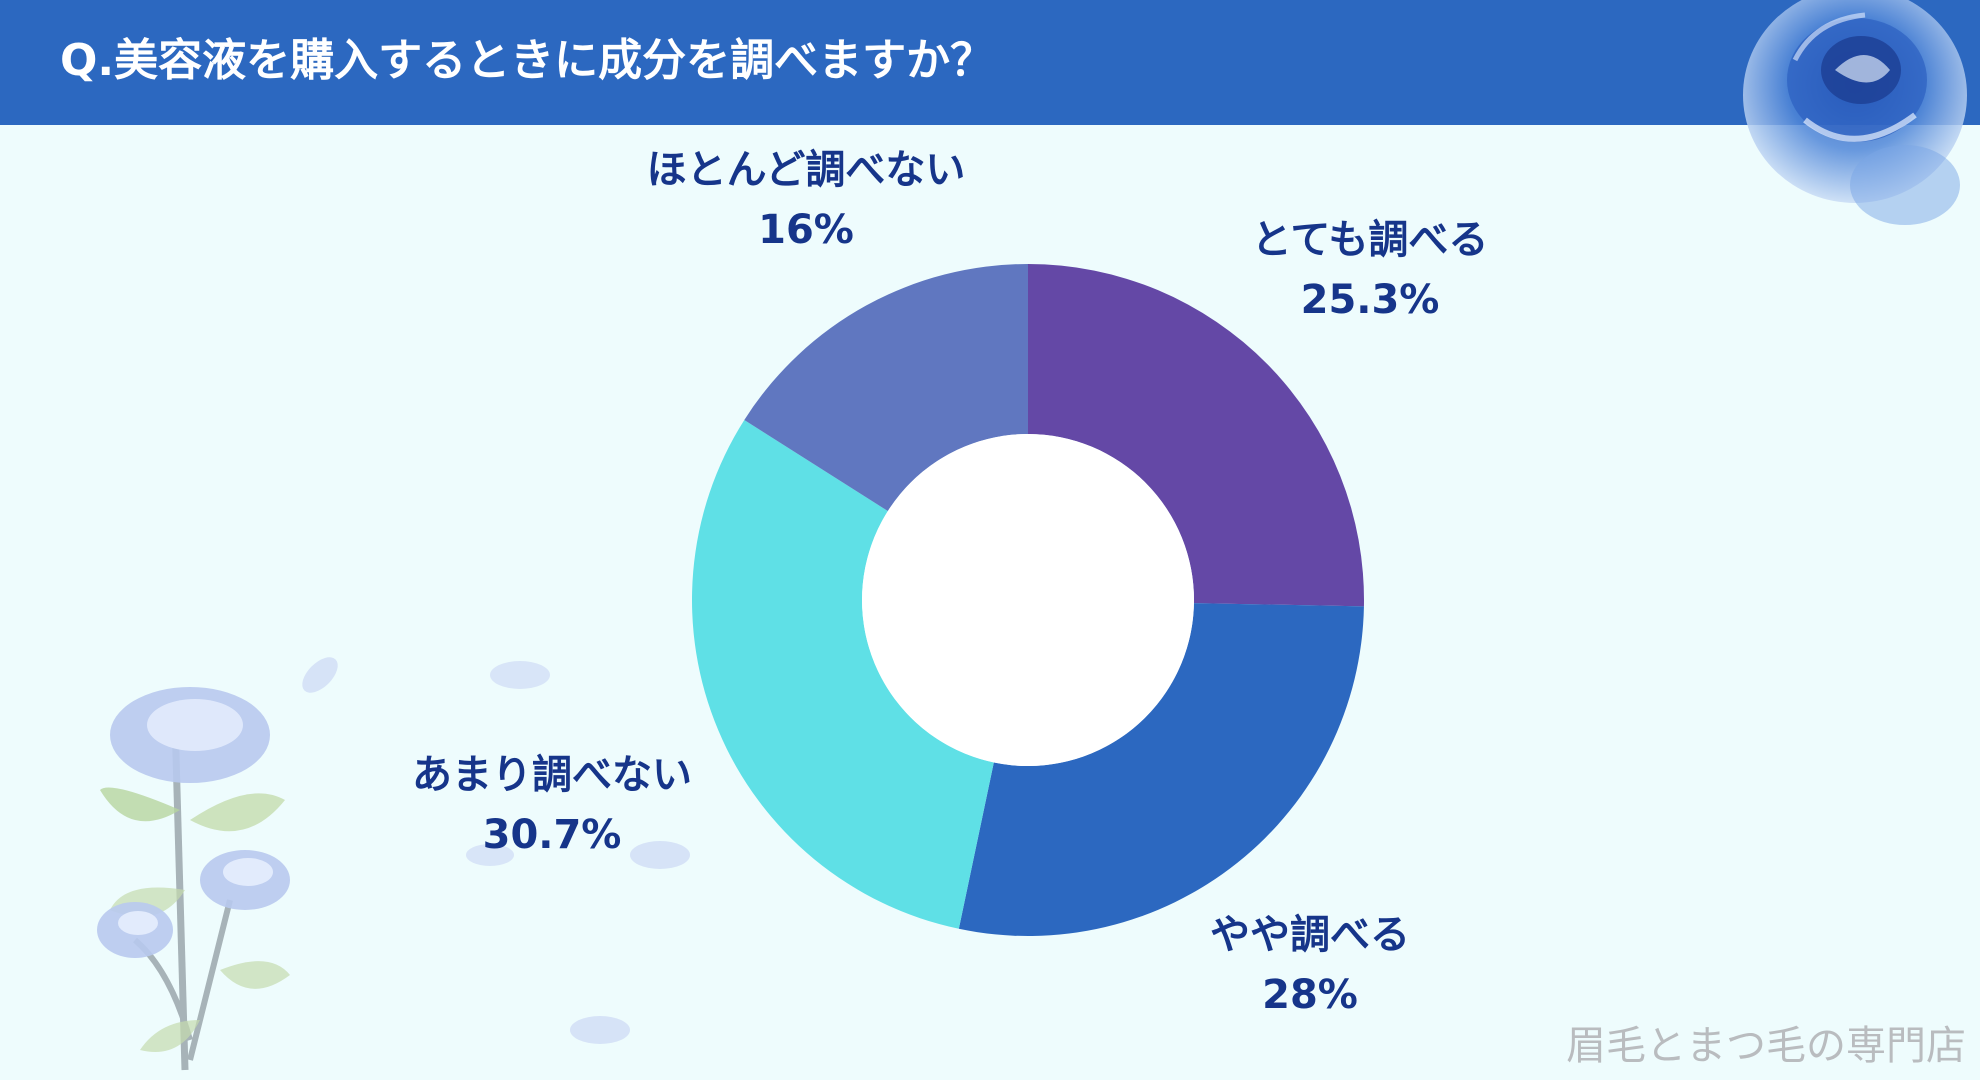 The image size is (1980, 1080). I want to click on rose-decoration-bottom-left, so click(323, 864).